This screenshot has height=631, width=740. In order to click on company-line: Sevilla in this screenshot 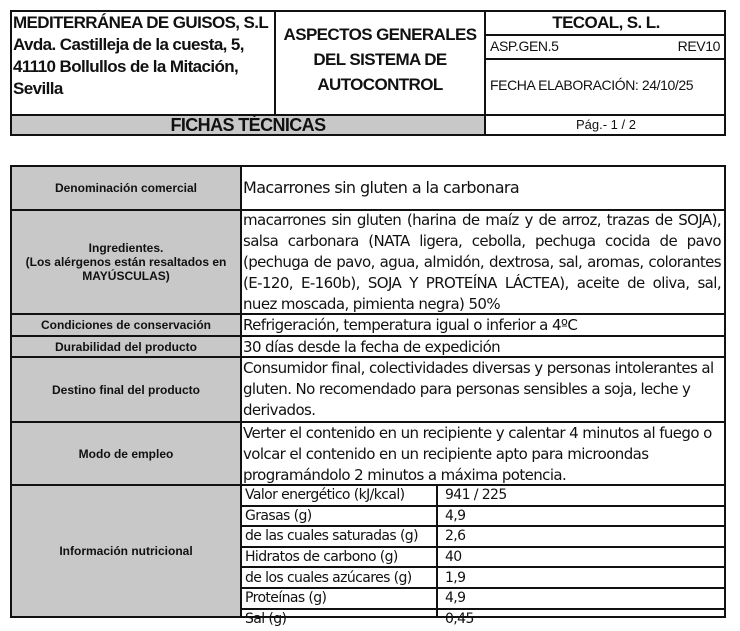, I will do `click(38, 88)`.